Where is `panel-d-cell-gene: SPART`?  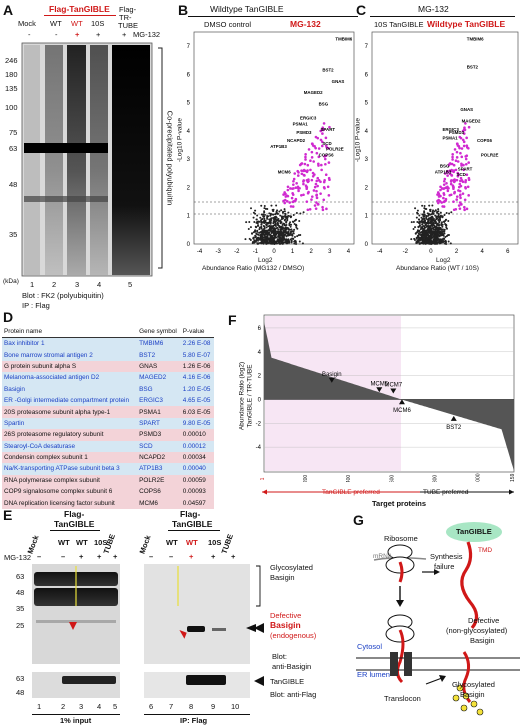 panel-d-cell-gene: SPART is located at coordinates (159, 423).